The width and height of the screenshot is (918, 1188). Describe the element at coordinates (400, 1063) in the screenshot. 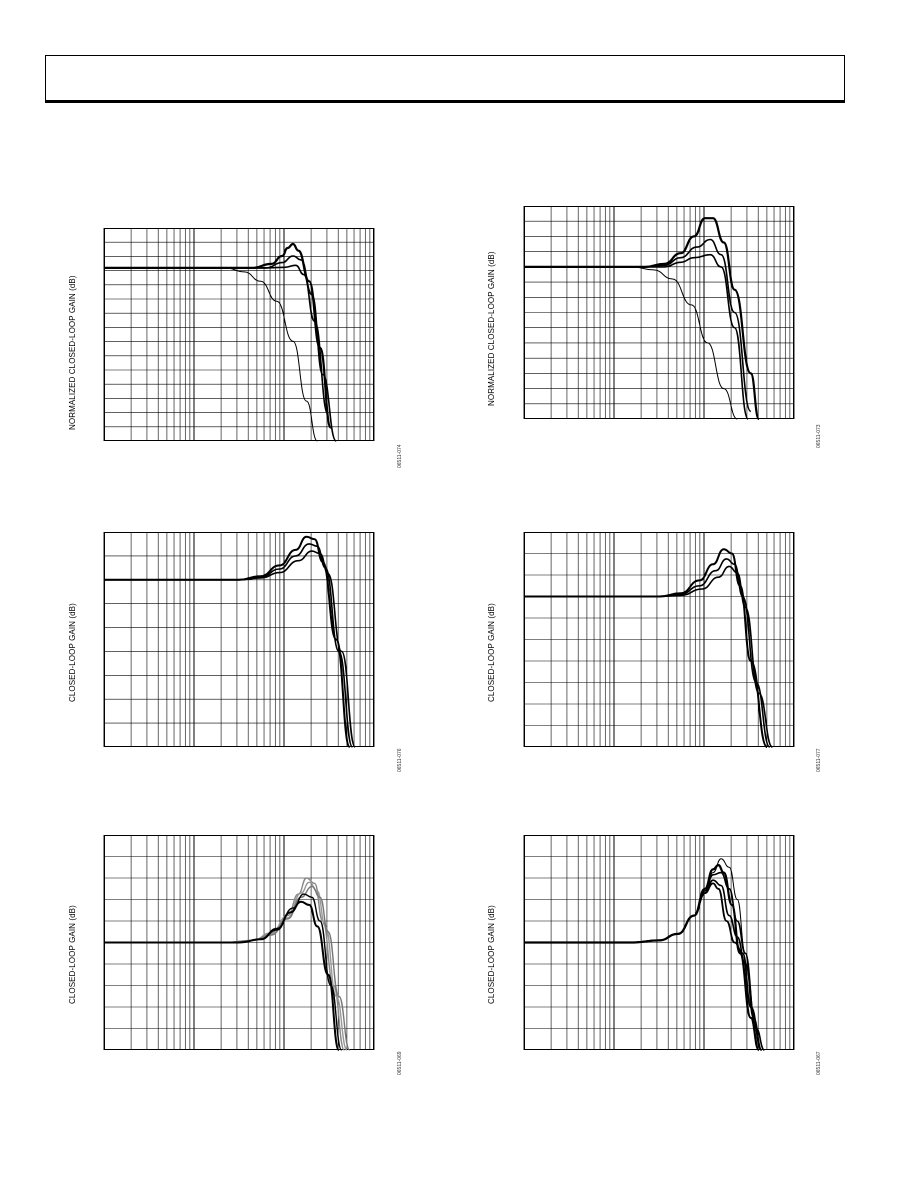

I see `figure-id: 06511-069` at that location.